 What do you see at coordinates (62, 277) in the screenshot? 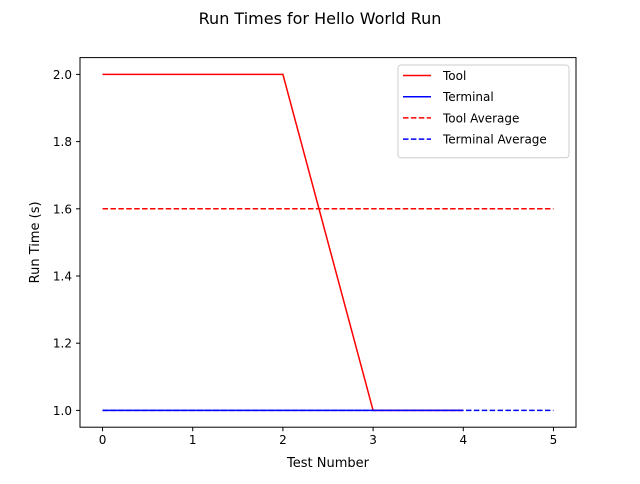
I see `y-tick-label: 1.4` at bounding box center [62, 277].